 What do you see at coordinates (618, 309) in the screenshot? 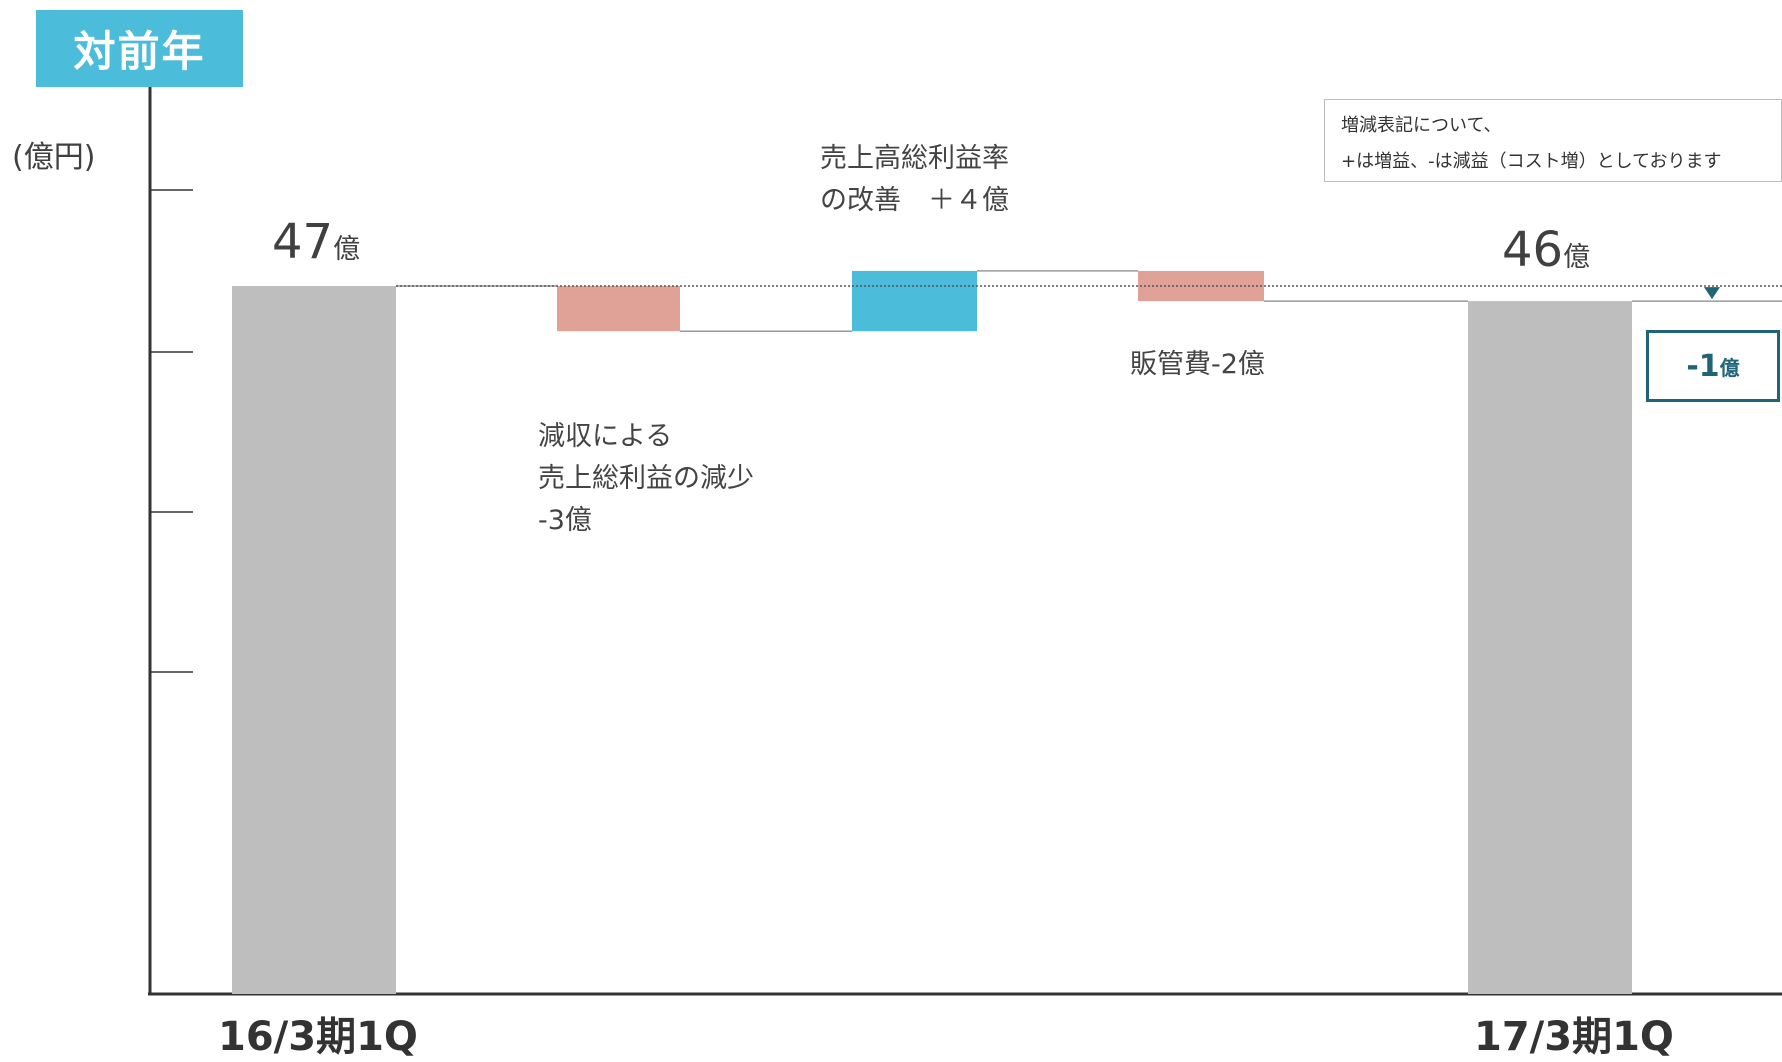
I see `bar-decrease` at bounding box center [618, 309].